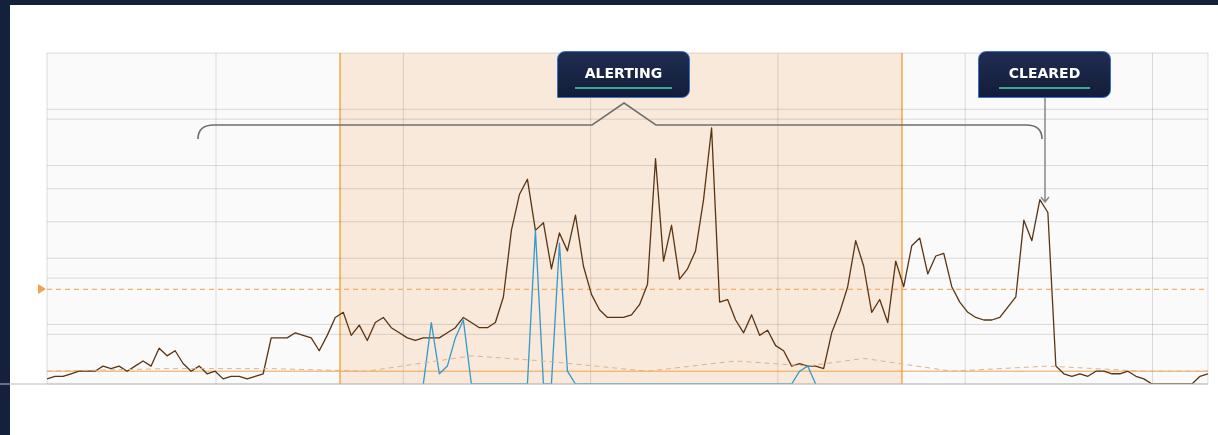 The width and height of the screenshot is (1218, 435). Describe the element at coordinates (623, 77) in the screenshot. I see `text: ALERTING` at that location.